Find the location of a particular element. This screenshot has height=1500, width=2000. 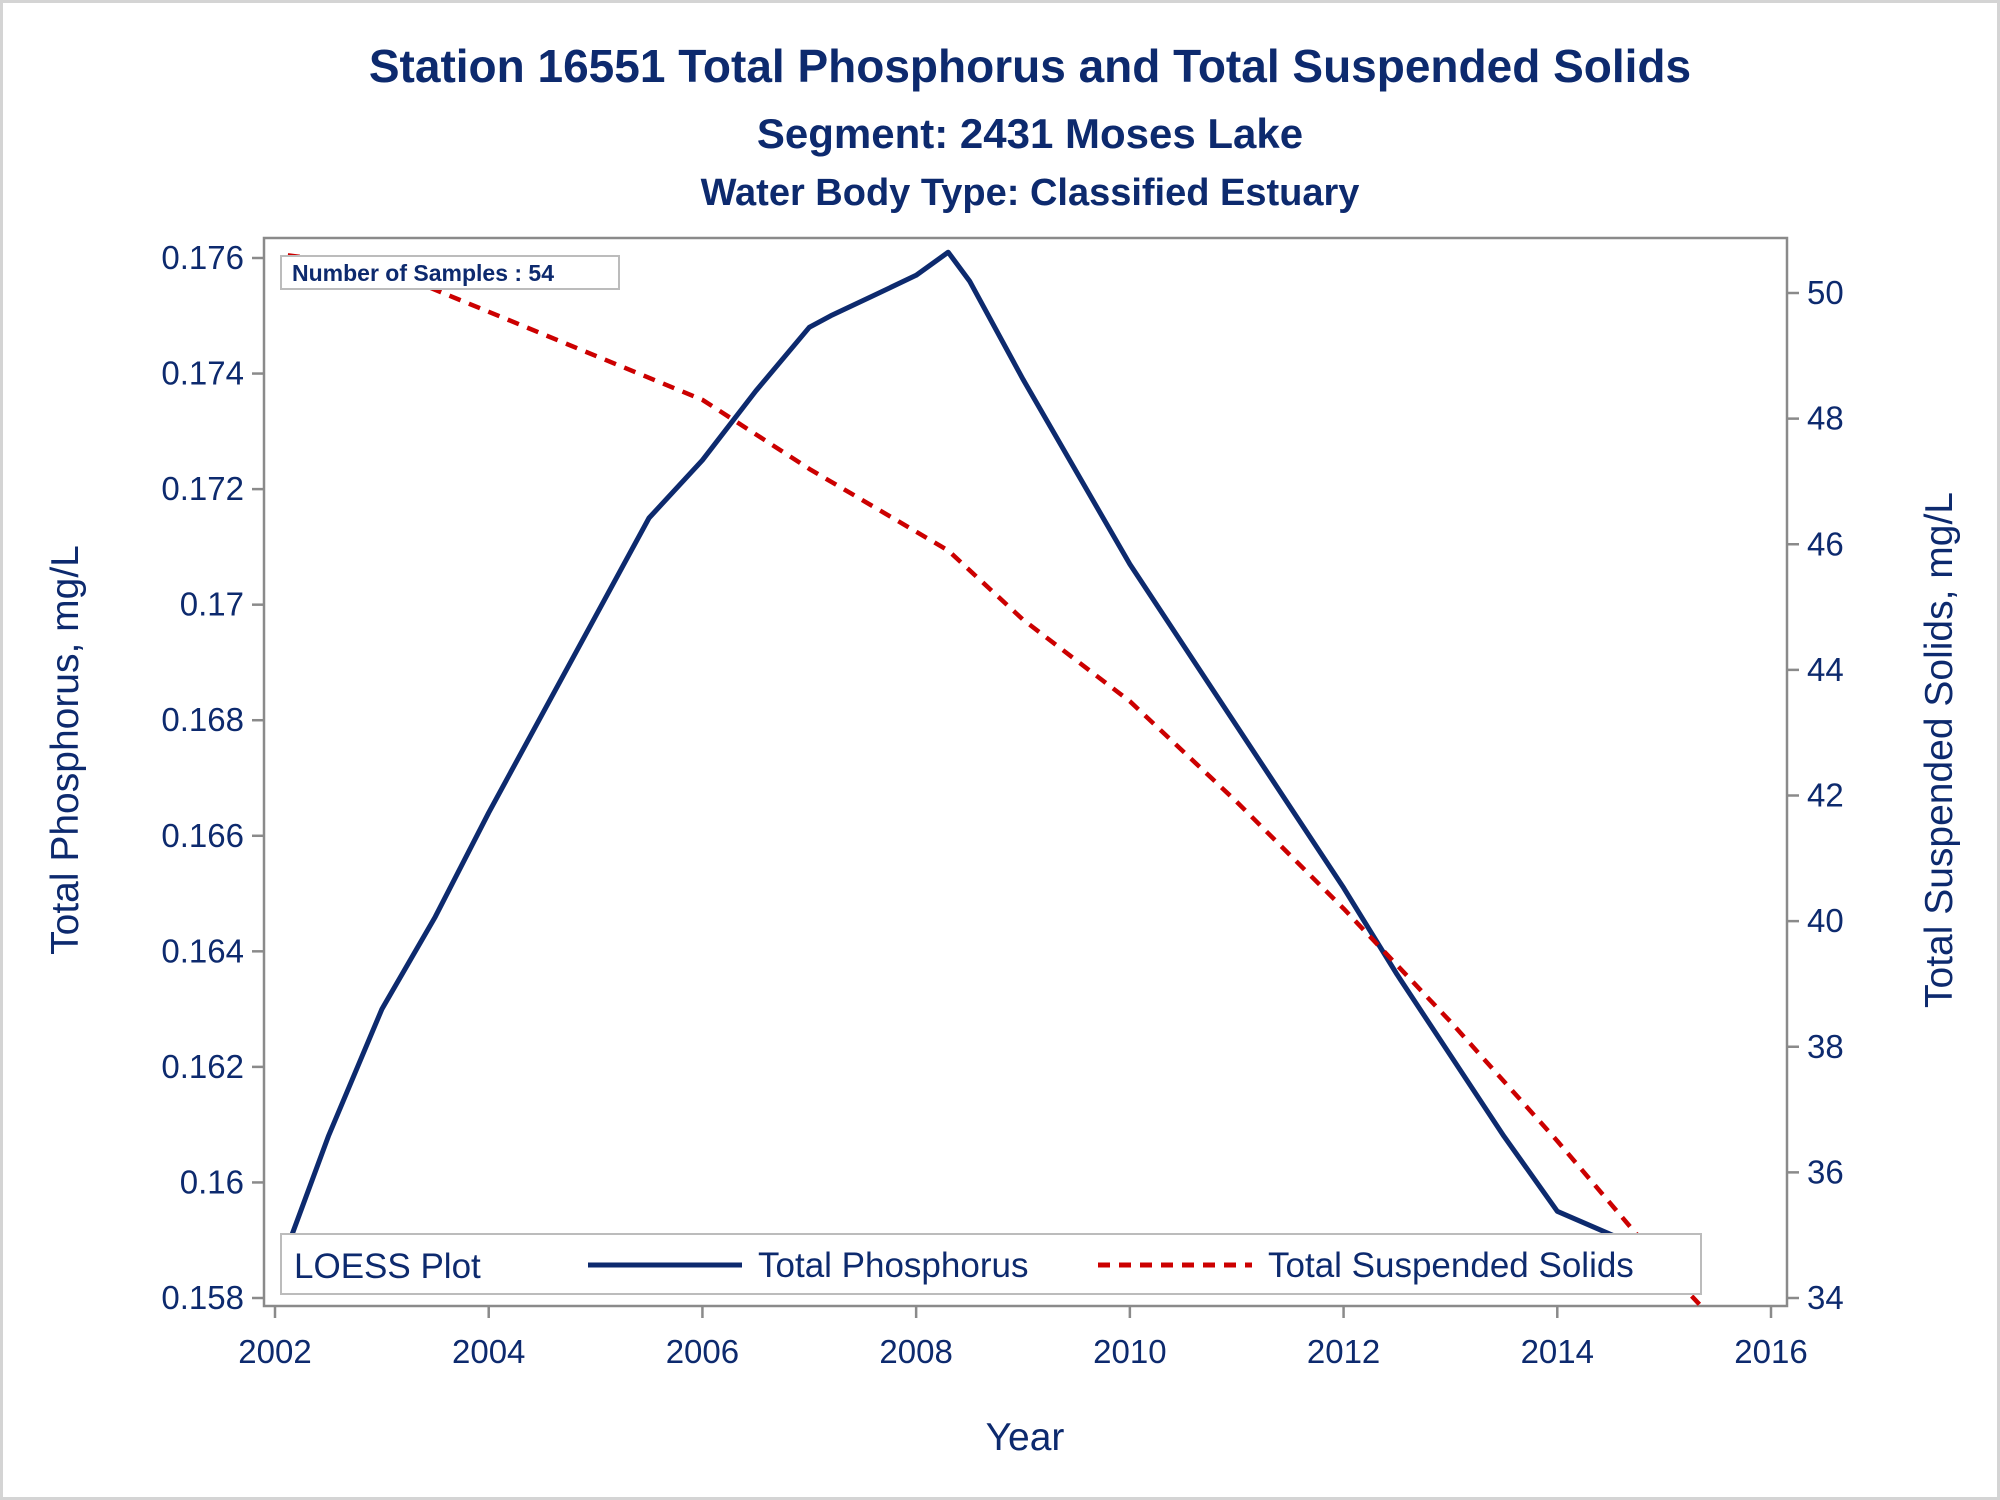

sample-count-inset: Number of Samples : 54 is located at coordinates (450, 272).